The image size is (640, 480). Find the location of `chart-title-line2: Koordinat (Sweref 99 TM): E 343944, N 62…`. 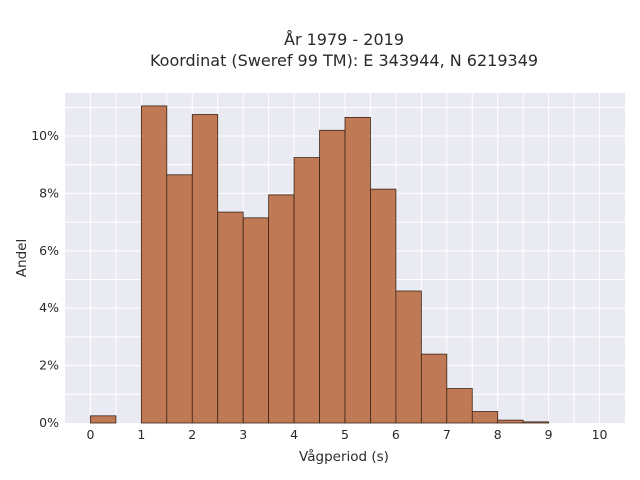

chart-title-line2: Koordinat (Sweref 99 TM): E 343944, N 62… is located at coordinates (344, 60).